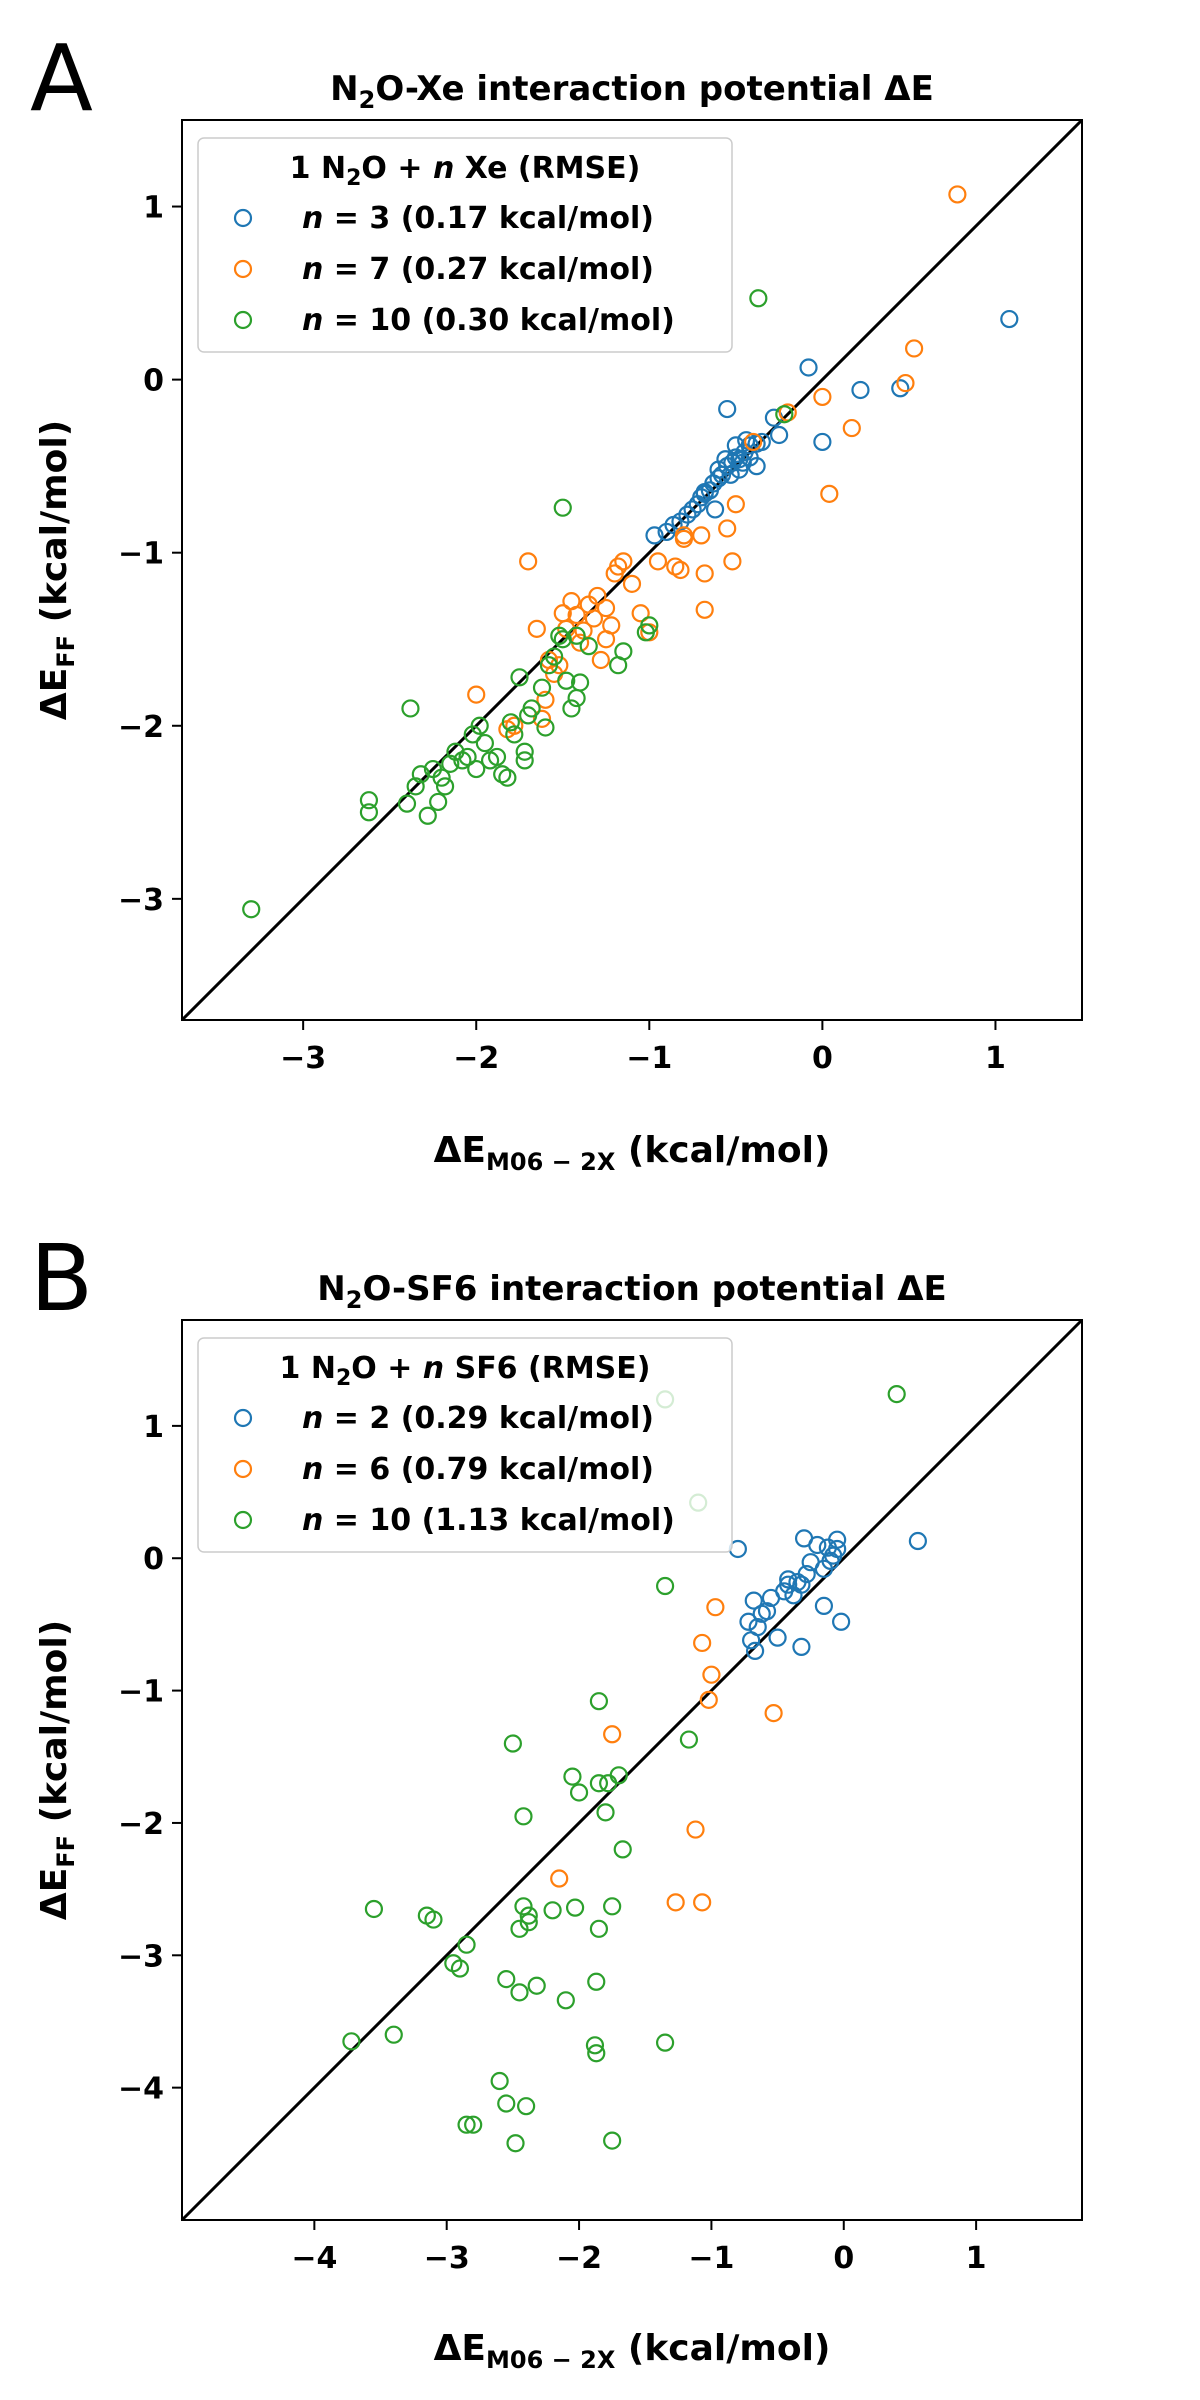 The width and height of the screenshot is (1200, 2400). What do you see at coordinates (61, 1278) in the screenshot?
I see `panel-b-letter: B` at bounding box center [61, 1278].